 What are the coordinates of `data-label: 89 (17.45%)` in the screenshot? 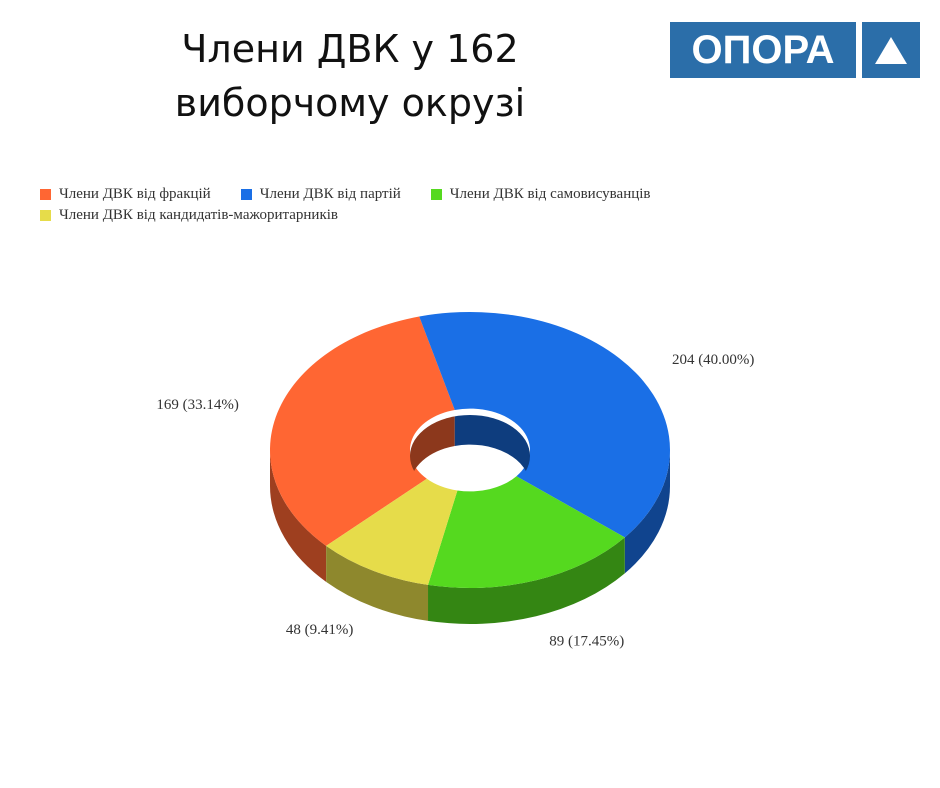 It's located at (586, 642).